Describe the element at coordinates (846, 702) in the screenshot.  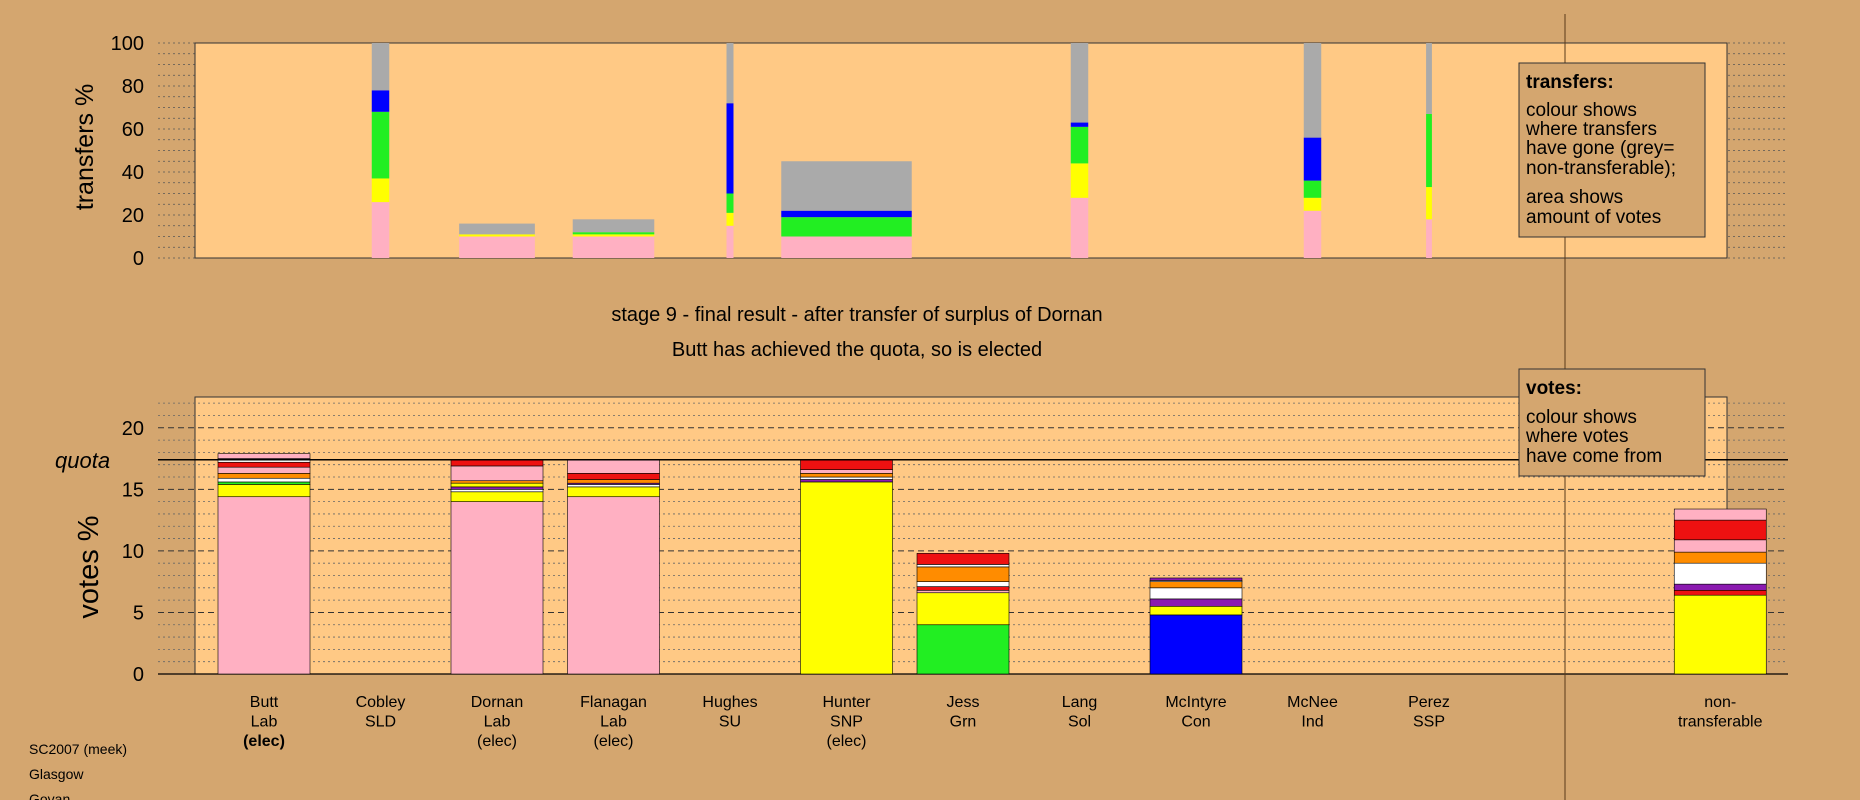
I see `candidate-name: Hunter` at that location.